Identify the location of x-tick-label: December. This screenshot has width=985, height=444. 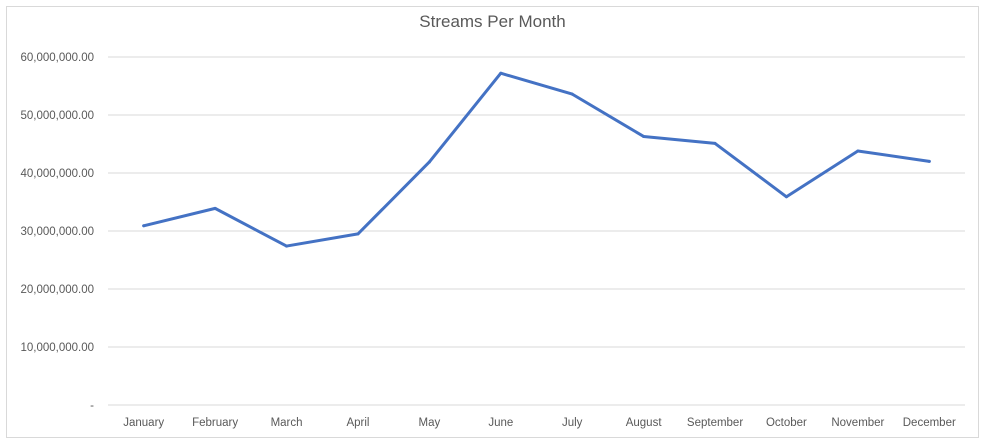
(929, 423).